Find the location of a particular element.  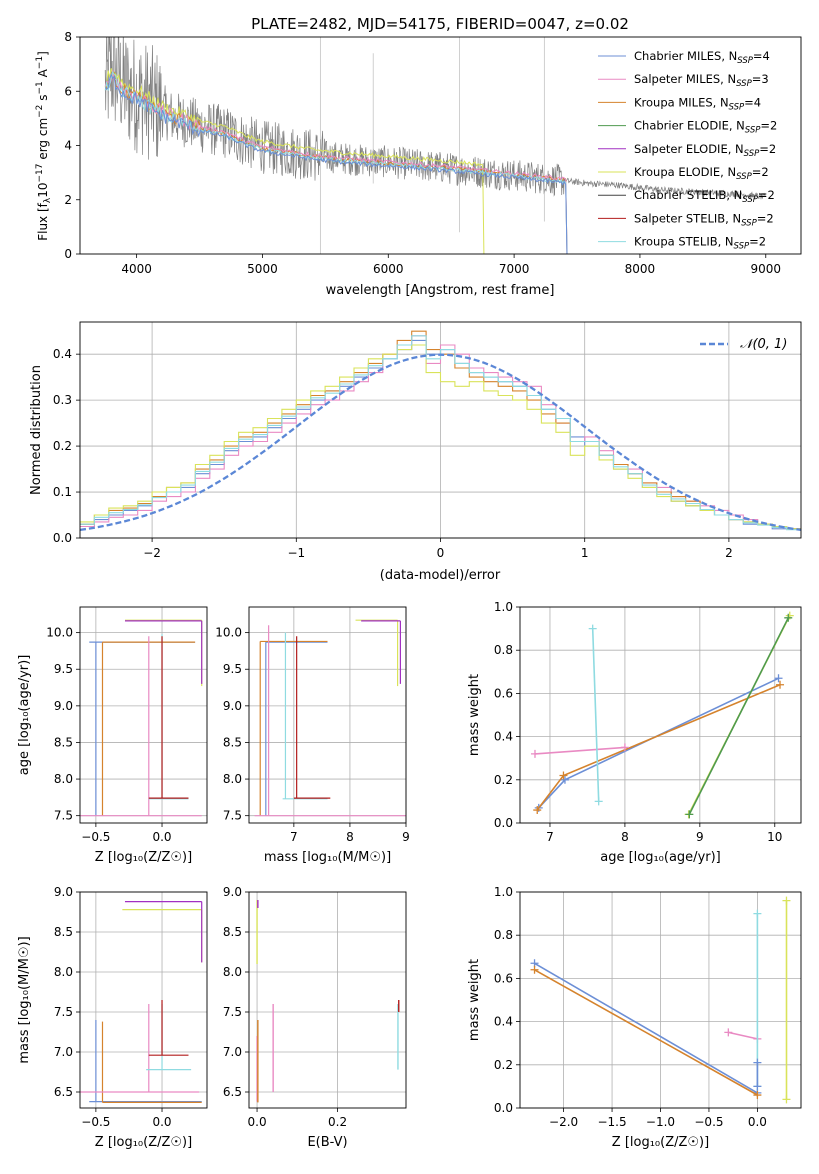

legend-count: =3 is located at coordinates (760, 79).